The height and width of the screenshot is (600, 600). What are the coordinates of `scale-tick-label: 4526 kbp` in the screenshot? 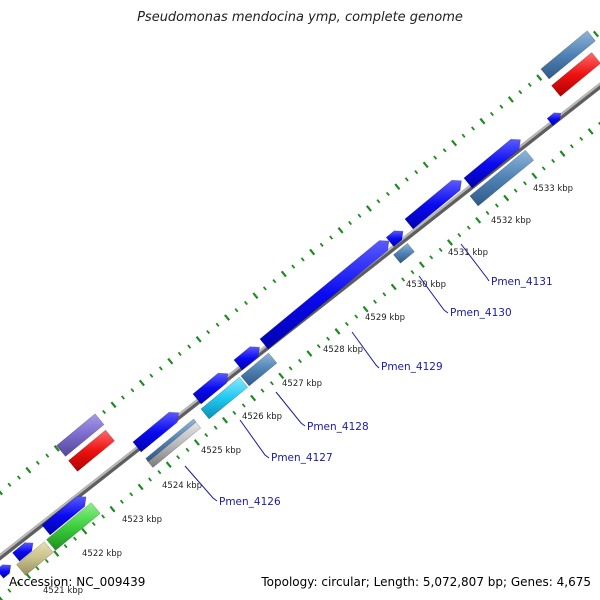 It's located at (262, 417).